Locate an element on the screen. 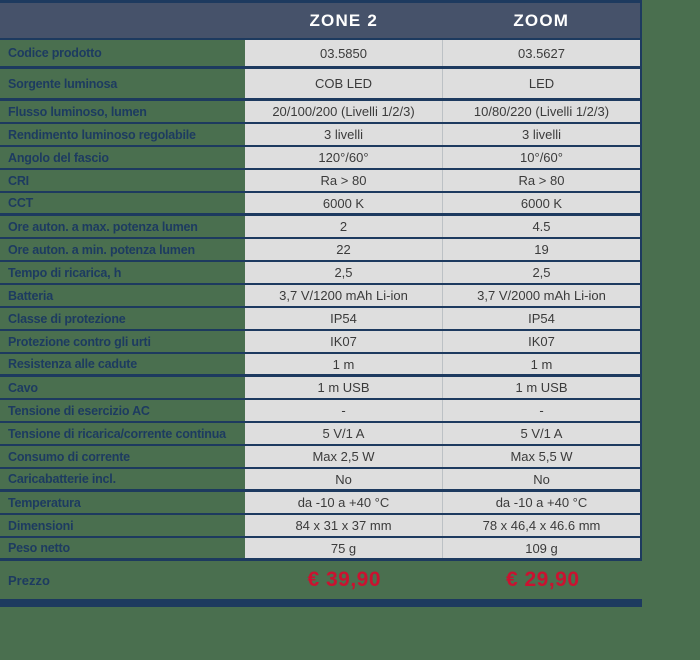 This screenshot has width=700, height=660. spec-value-zone2: 5 V/1 A is located at coordinates (343, 433).